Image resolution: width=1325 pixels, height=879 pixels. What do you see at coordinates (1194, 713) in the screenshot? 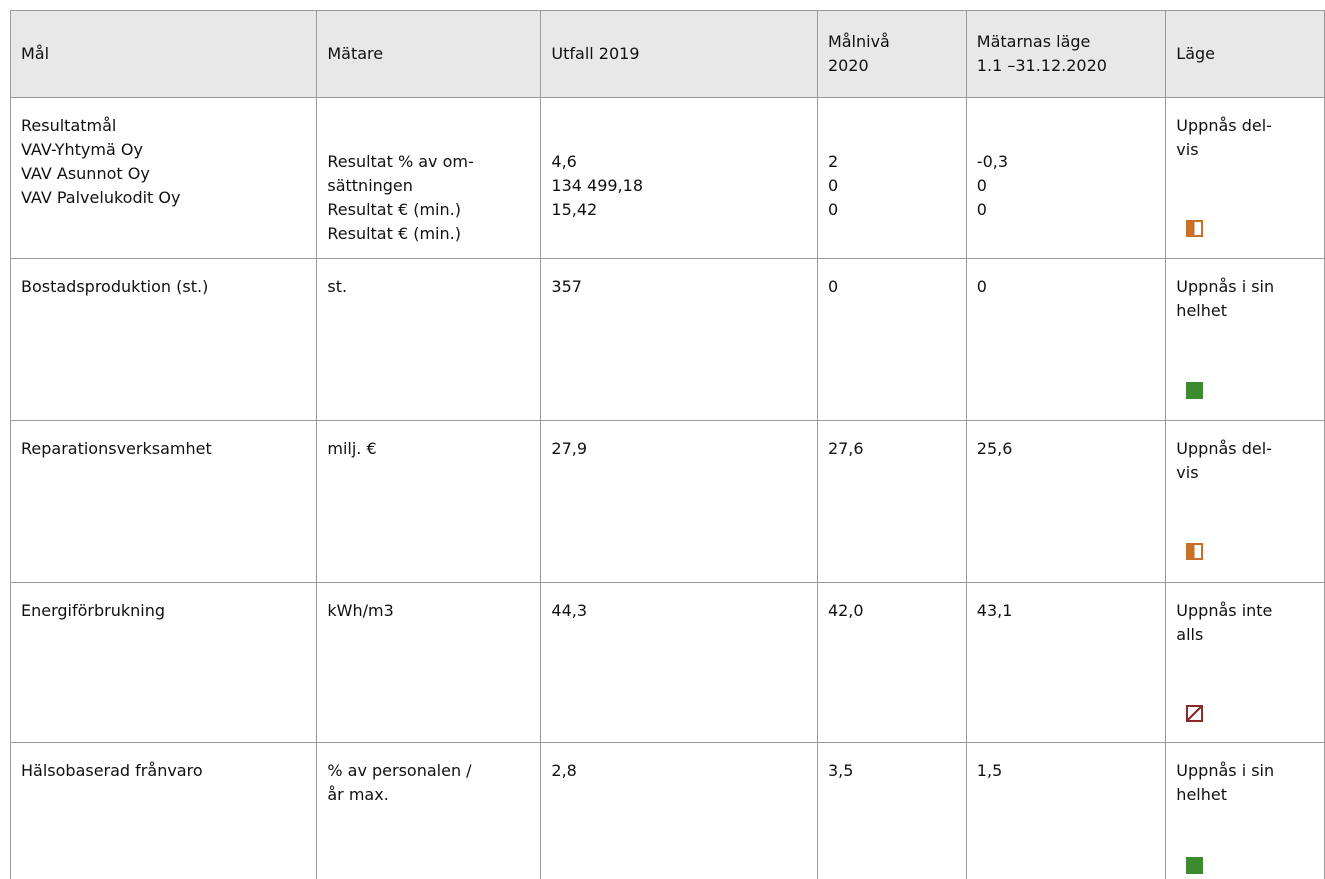
I see `status-none-icon` at bounding box center [1194, 713].